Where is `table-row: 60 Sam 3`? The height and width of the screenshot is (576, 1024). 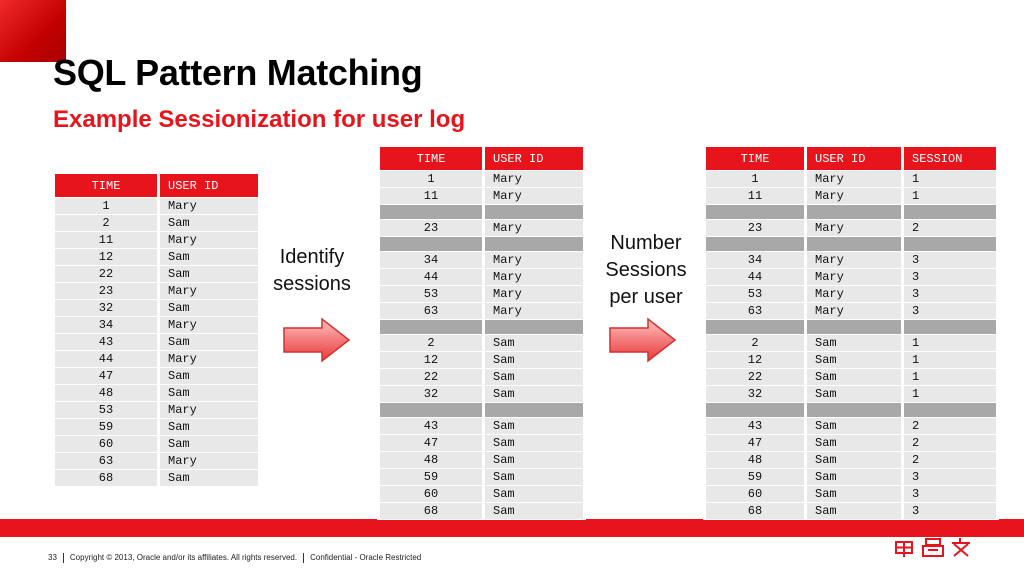 table-row: 60 Sam 3 is located at coordinates (851, 494).